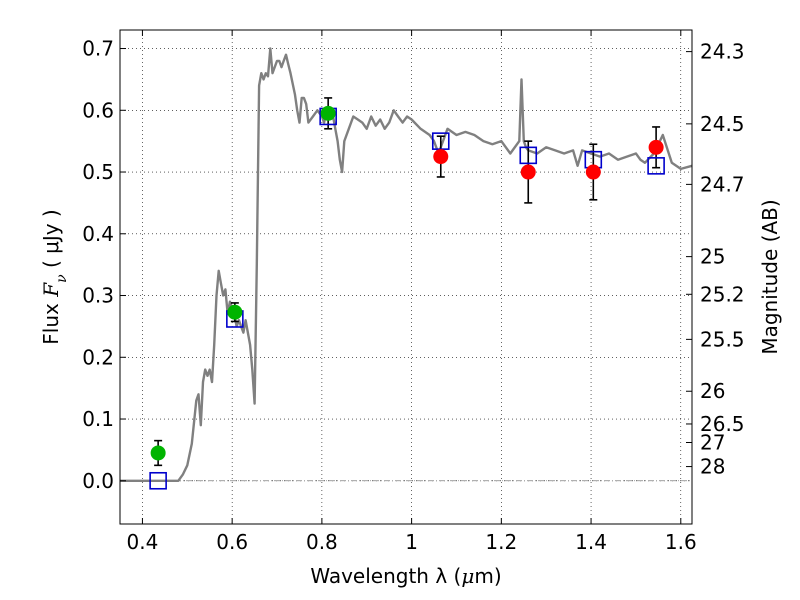 This screenshot has height=600, width=800. Describe the element at coordinates (712, 257) in the screenshot. I see `y2-tick-label: 25` at that location.